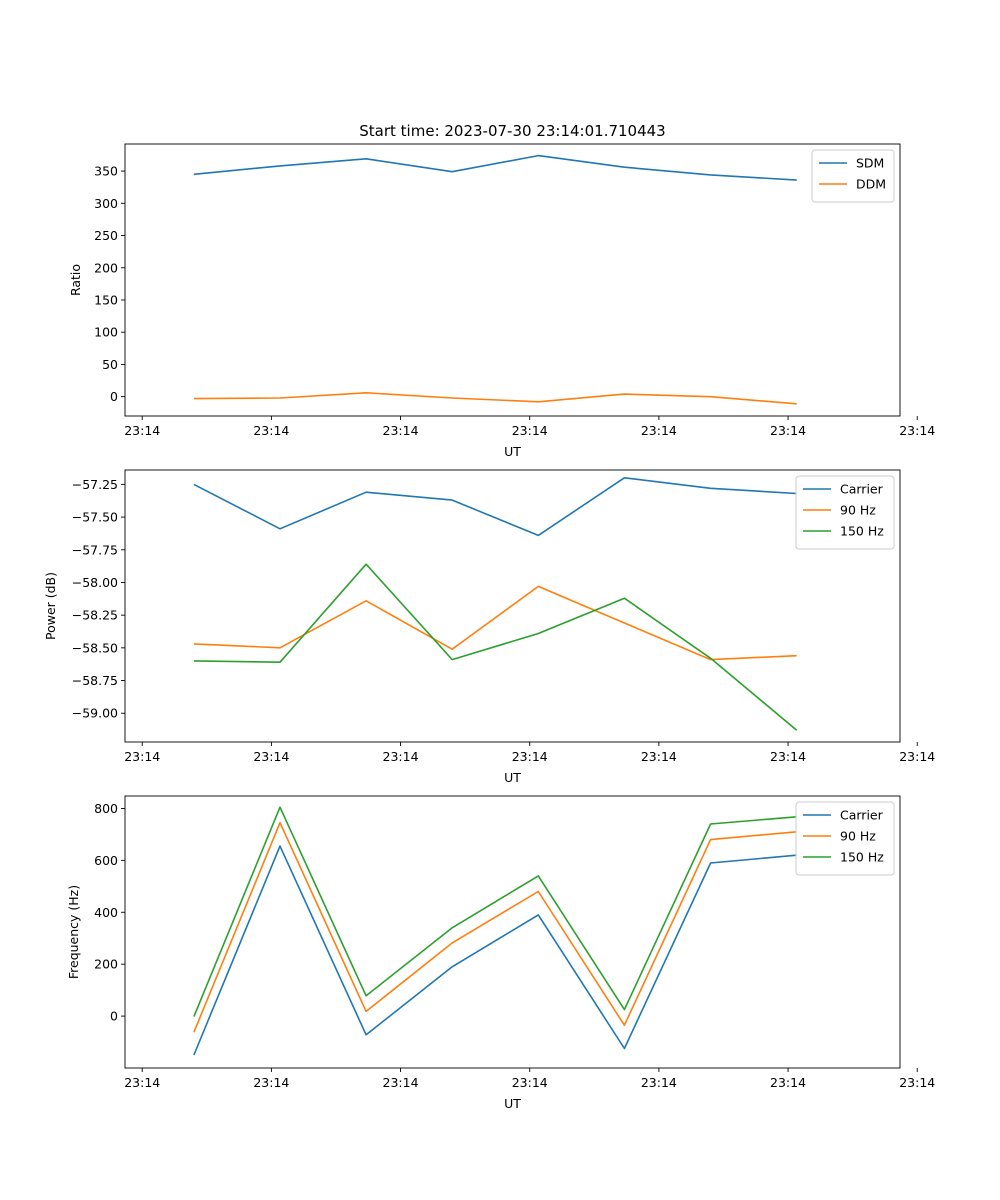  What do you see at coordinates (106, 912) in the screenshot?
I see `y-tick-label: 400` at bounding box center [106, 912].